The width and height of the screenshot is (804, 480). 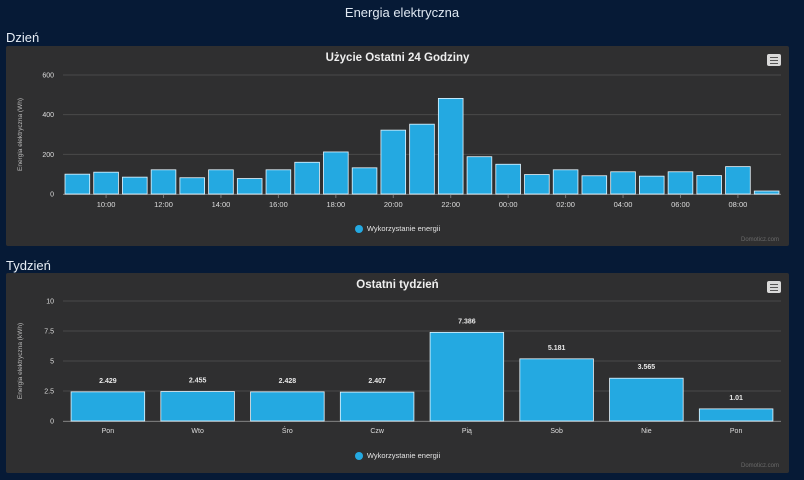 What do you see at coordinates (48, 76) in the screenshot?
I see `day-ytick-label: 600` at bounding box center [48, 76].